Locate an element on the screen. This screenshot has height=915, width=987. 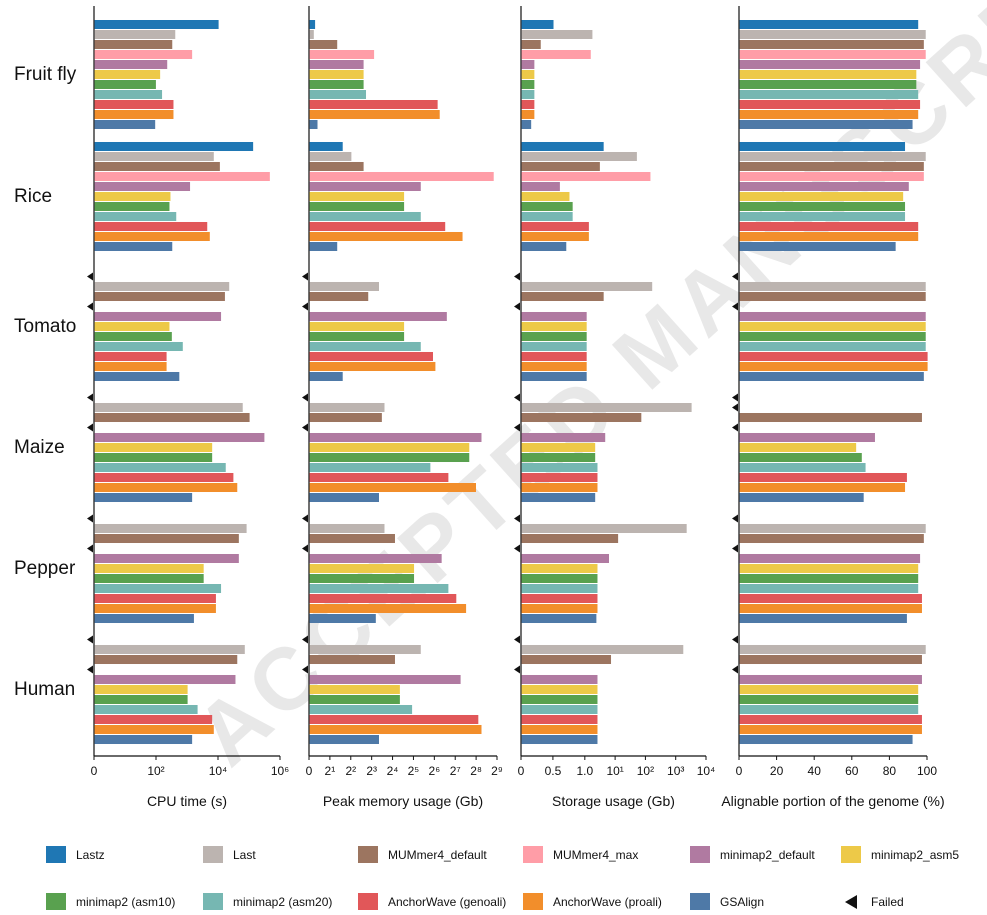
failed-marker-human-mummer4-max is located at coordinates (517, 669).